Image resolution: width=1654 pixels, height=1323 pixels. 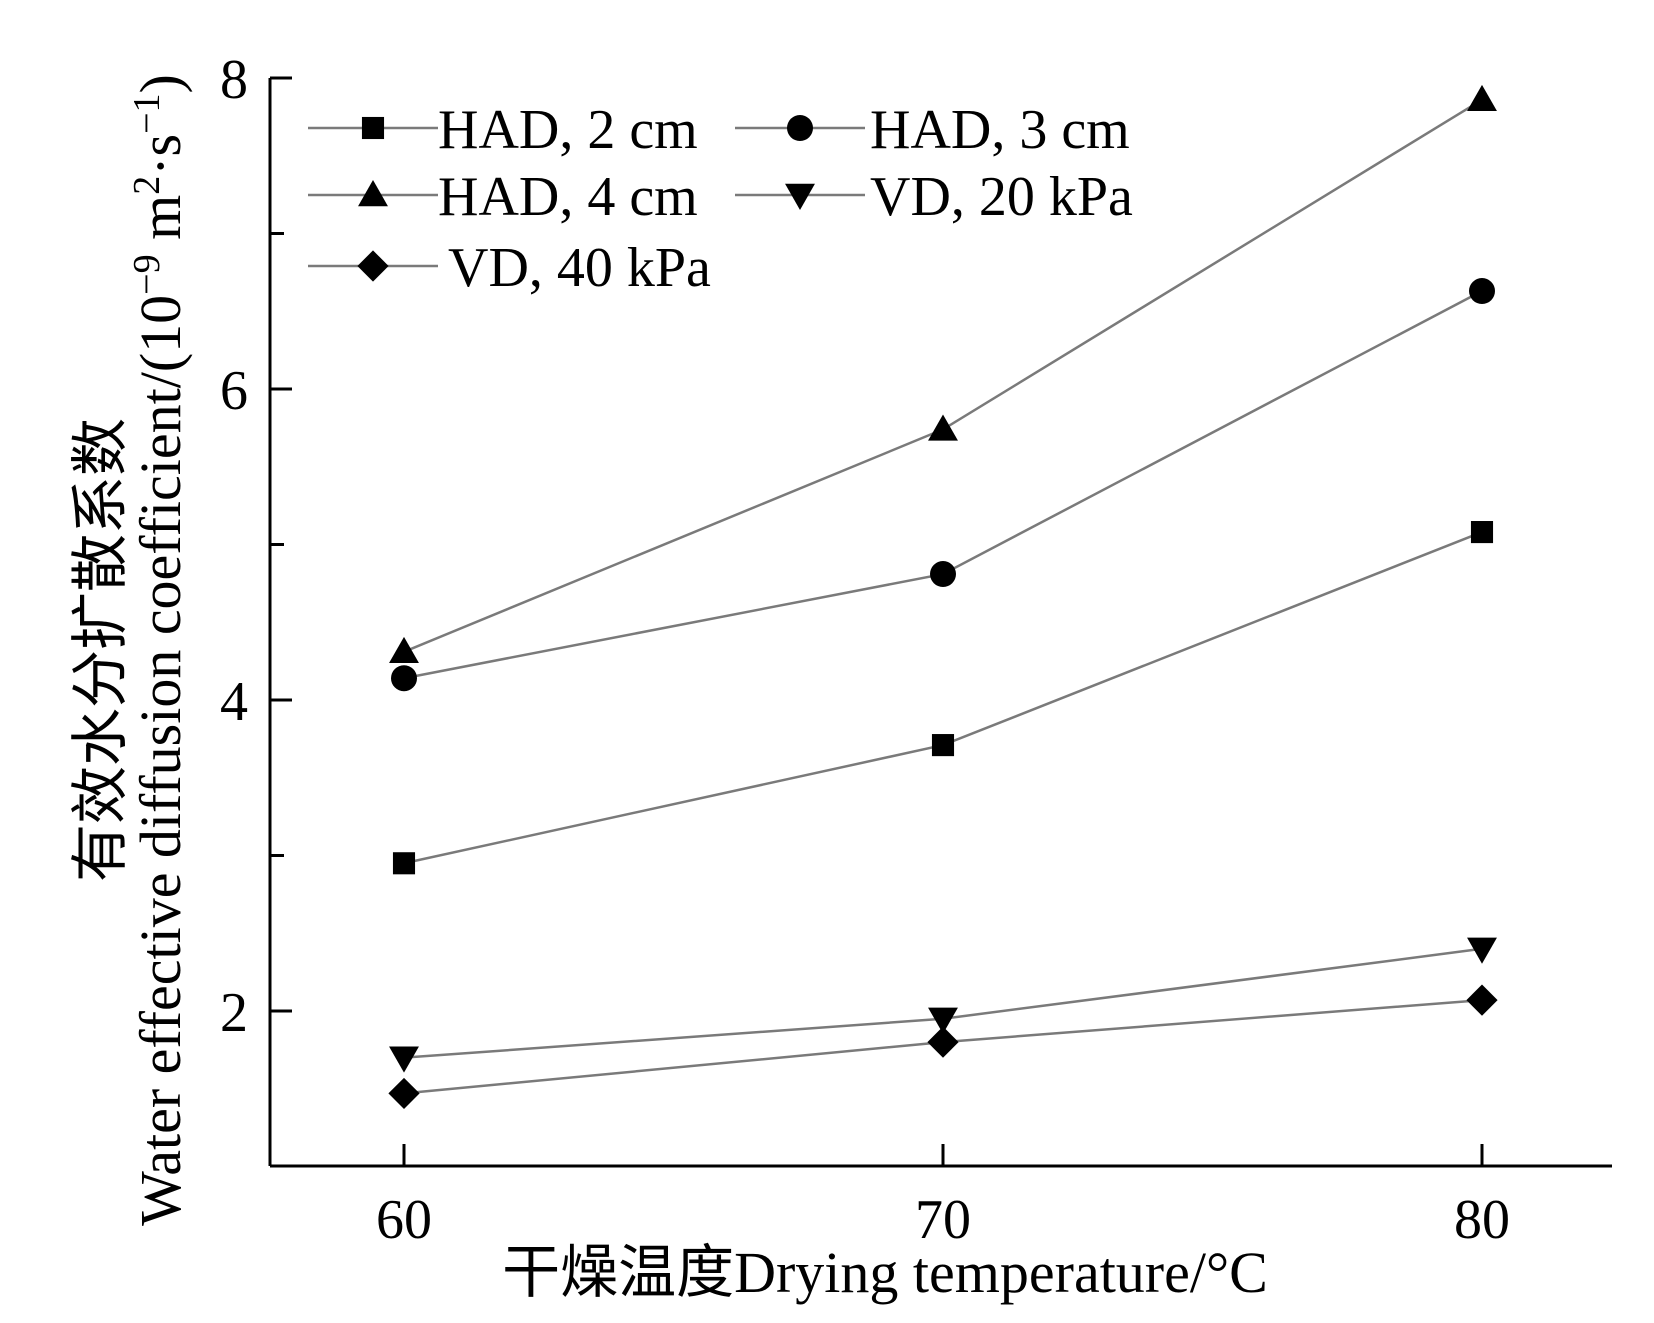 I want to click on legend-label: HAD, 4 cm, so click(x=568, y=197).